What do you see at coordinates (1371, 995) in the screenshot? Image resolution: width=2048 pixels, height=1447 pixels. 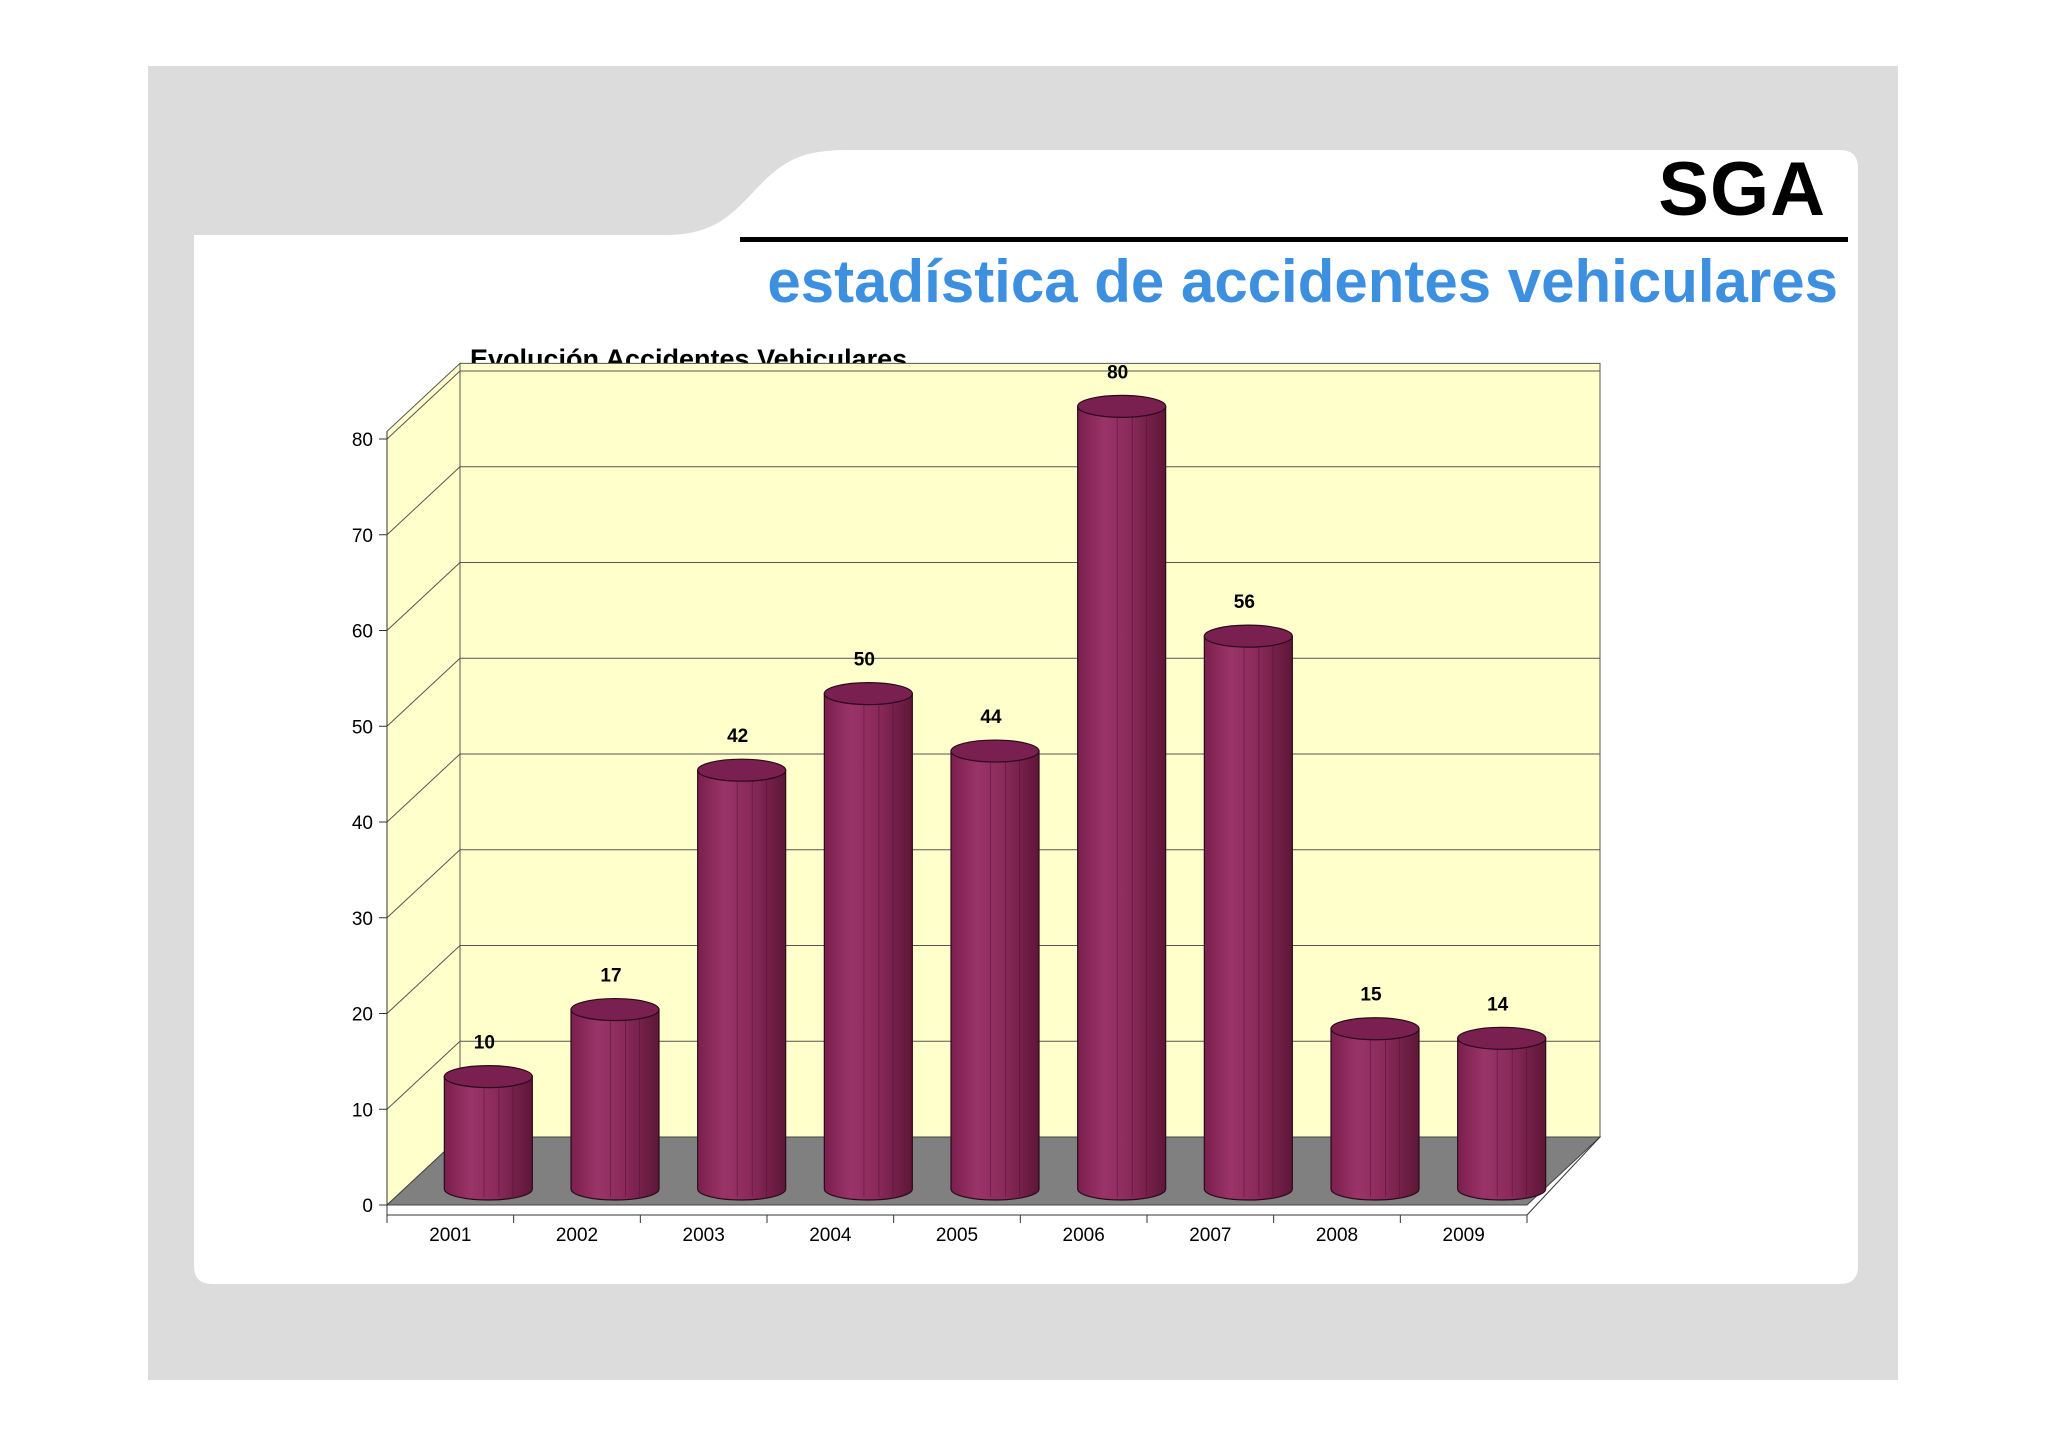 I see `data-label-2008: 15` at bounding box center [1371, 995].